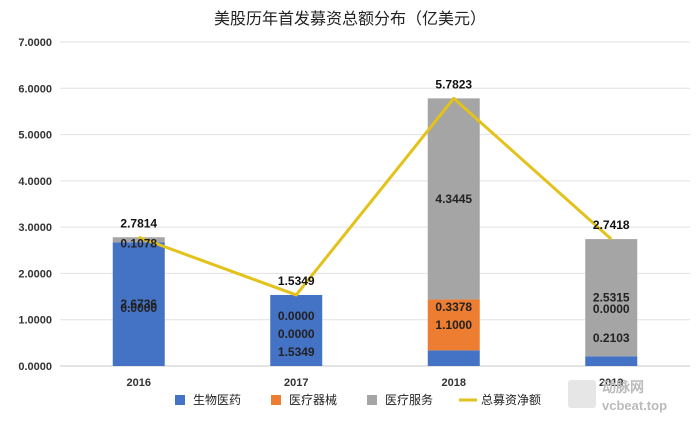  Describe the element at coordinates (35, 43) in the screenshot. I see `y-tick-label: 7.0000` at that location.